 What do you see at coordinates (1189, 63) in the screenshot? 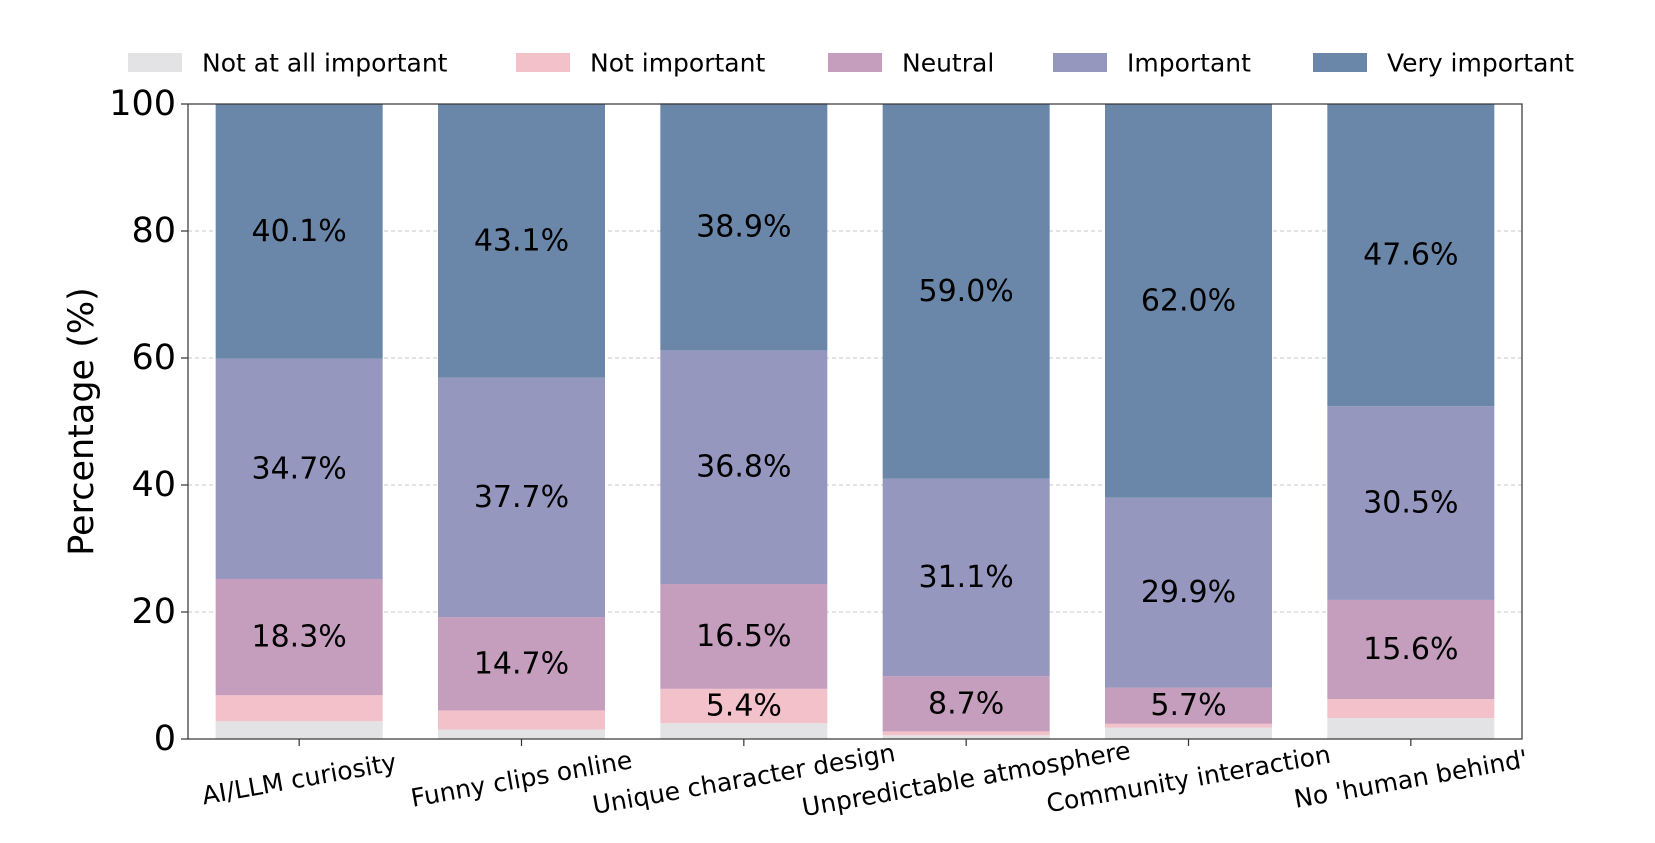
I see `legend-label: Important` at bounding box center [1189, 63].